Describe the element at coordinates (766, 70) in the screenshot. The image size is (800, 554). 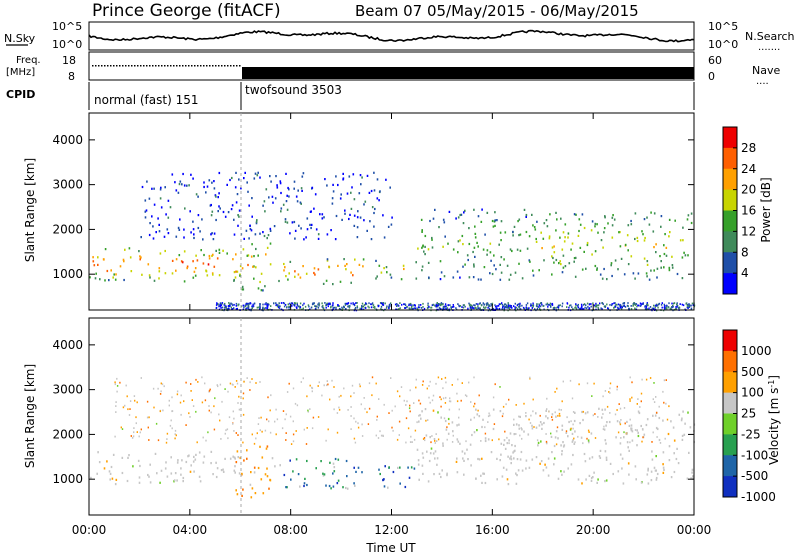
I see `nave-label: Nave` at that location.